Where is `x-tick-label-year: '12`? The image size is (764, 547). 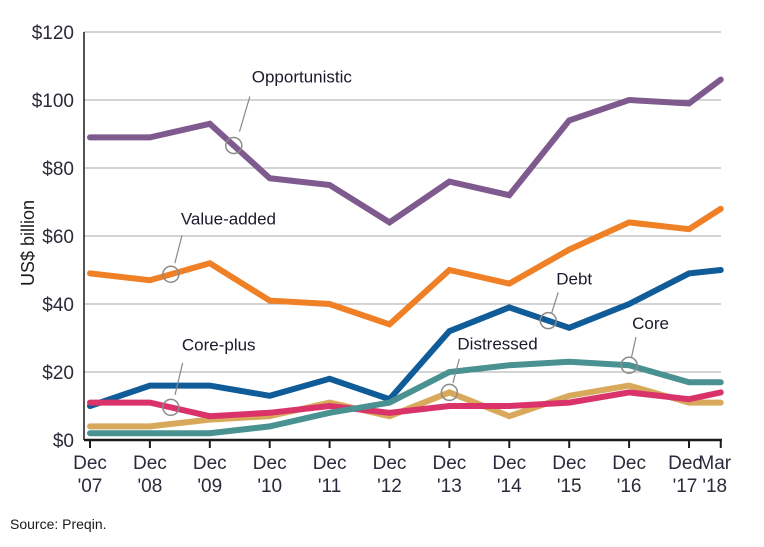
x-tick-label-year: '12 is located at coordinates (389, 486).